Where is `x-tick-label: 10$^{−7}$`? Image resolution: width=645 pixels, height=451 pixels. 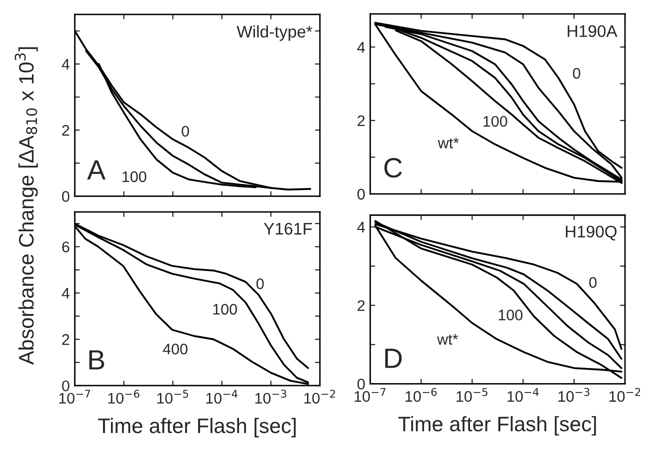
x-tick-label: 10$^{−7}$ is located at coordinates (370, 395).